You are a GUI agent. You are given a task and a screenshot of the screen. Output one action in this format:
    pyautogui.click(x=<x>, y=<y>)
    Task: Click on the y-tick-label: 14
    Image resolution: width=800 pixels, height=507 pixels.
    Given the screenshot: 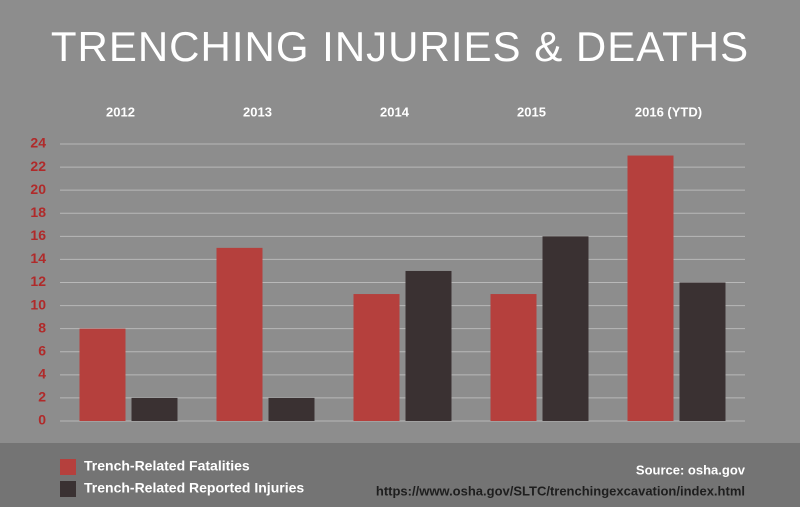 What is the action you would take?
    pyautogui.click(x=38, y=258)
    